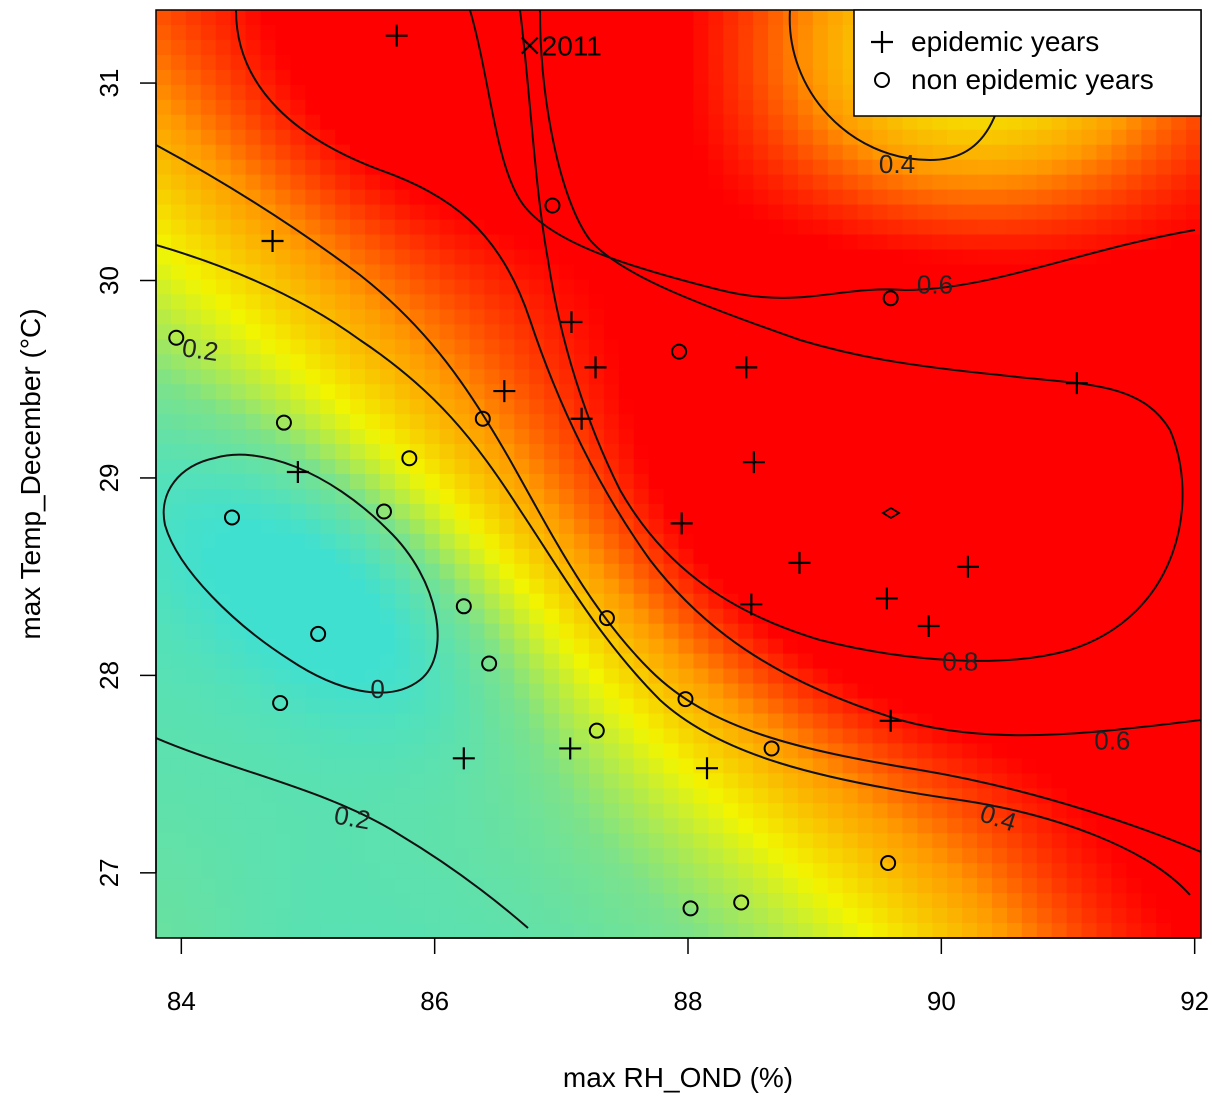 The width and height of the screenshot is (1212, 1096). Describe the element at coordinates (1194, 1001) in the screenshot. I see `x-tick-label: 92` at that location.